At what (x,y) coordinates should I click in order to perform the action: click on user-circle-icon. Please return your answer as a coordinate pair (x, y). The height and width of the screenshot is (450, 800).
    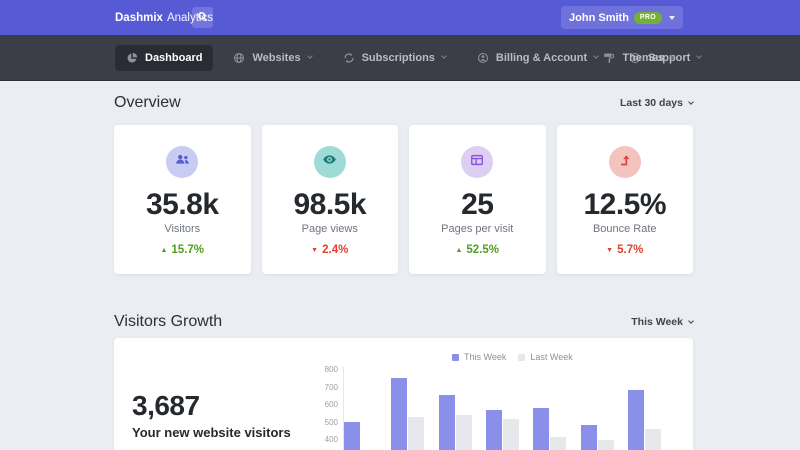
    Looking at the image, I should click on (483, 58).